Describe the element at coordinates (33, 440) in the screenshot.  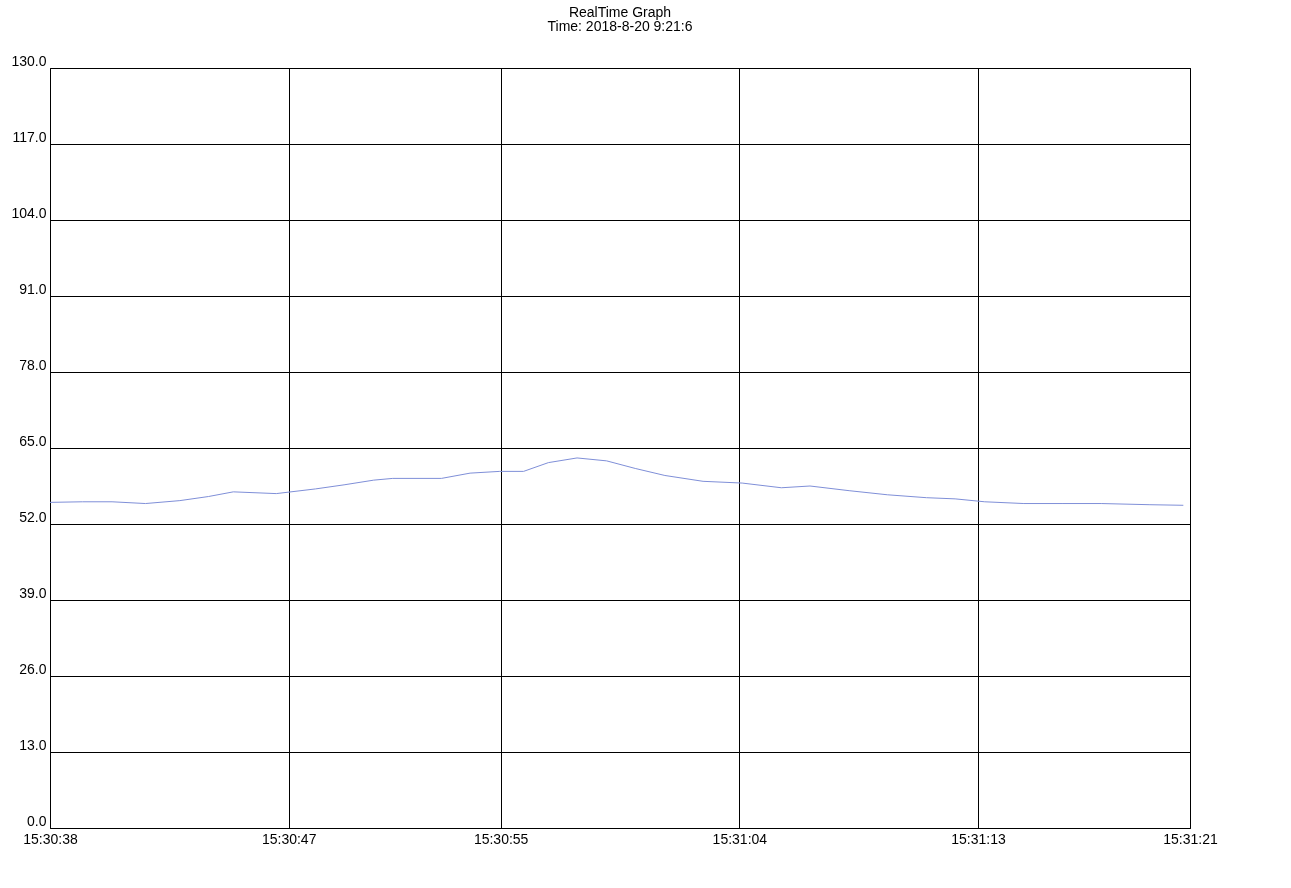
I see `y-tick-label: 65.0` at that location.